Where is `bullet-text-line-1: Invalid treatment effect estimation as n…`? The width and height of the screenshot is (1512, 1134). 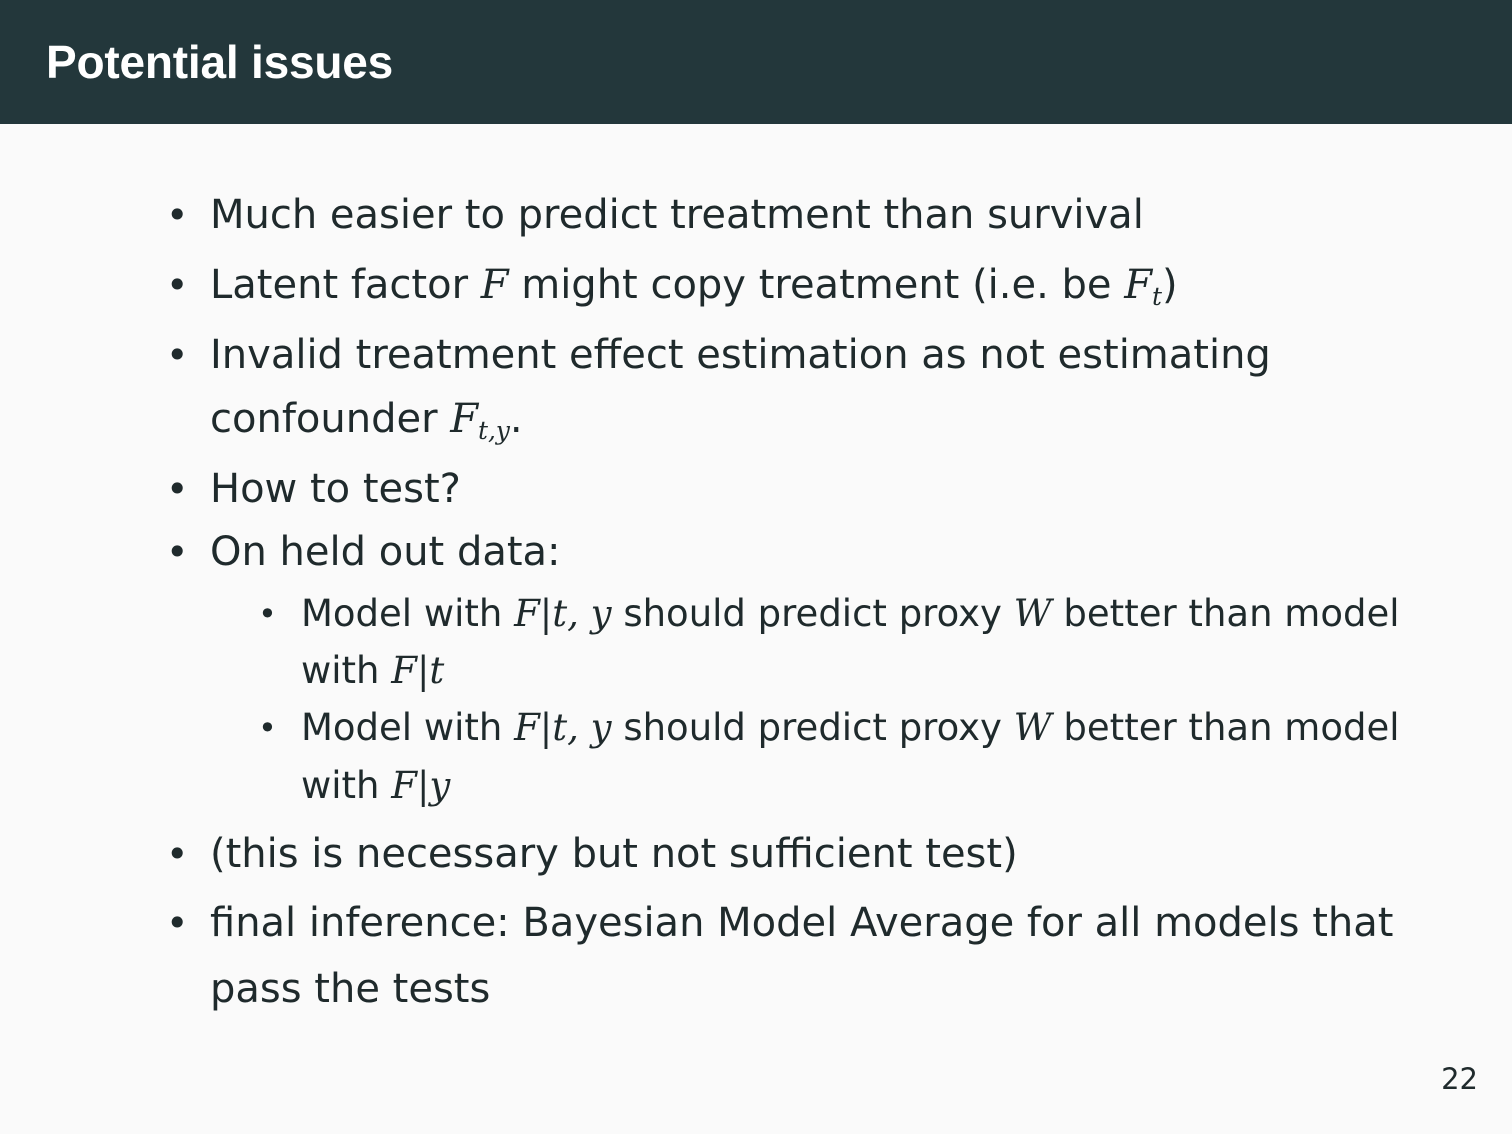
bullet-text-line-1: Invalid treatment effect estimation as n… is located at coordinates (740, 355).